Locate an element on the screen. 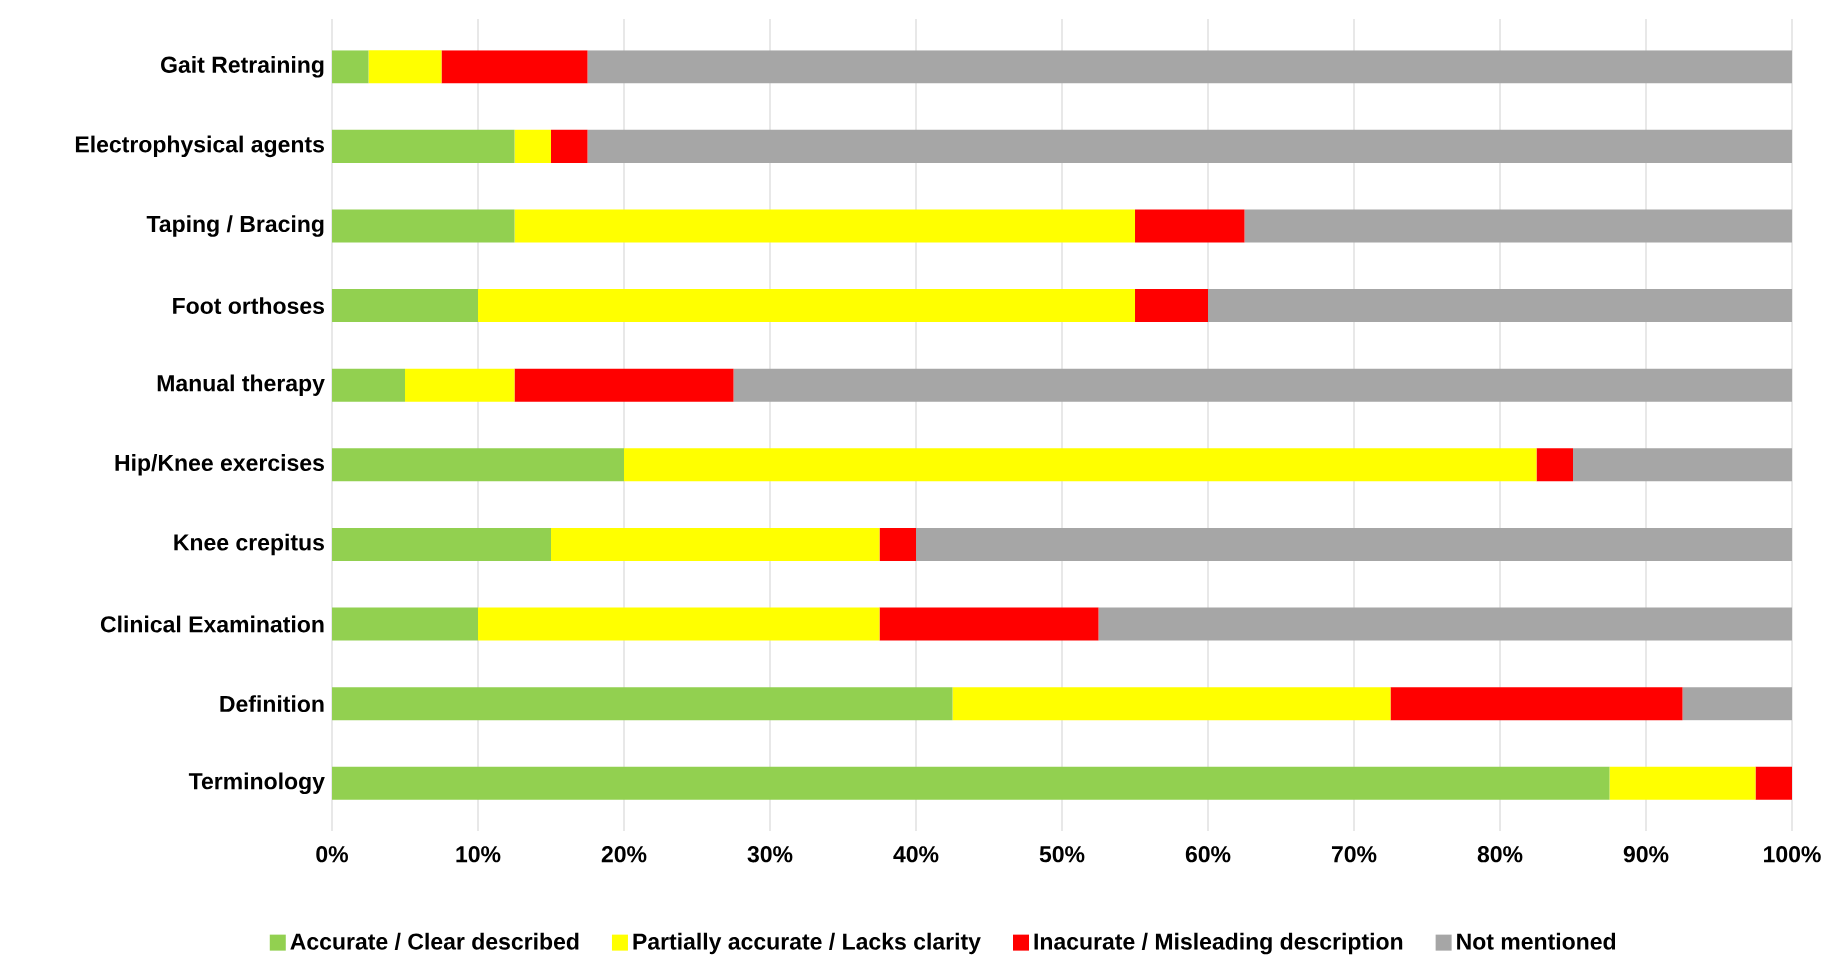 The height and width of the screenshot is (955, 1836). legend-label: Accurate / Clear described is located at coordinates (434, 941).